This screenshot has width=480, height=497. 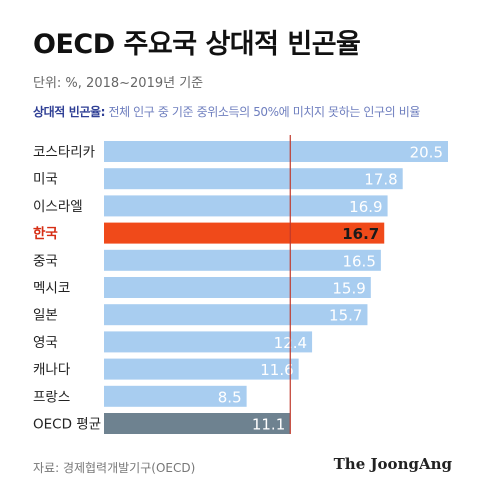 What do you see at coordinates (58, 207) in the screenshot?
I see `category-label: 이스라엘` at bounding box center [58, 207].